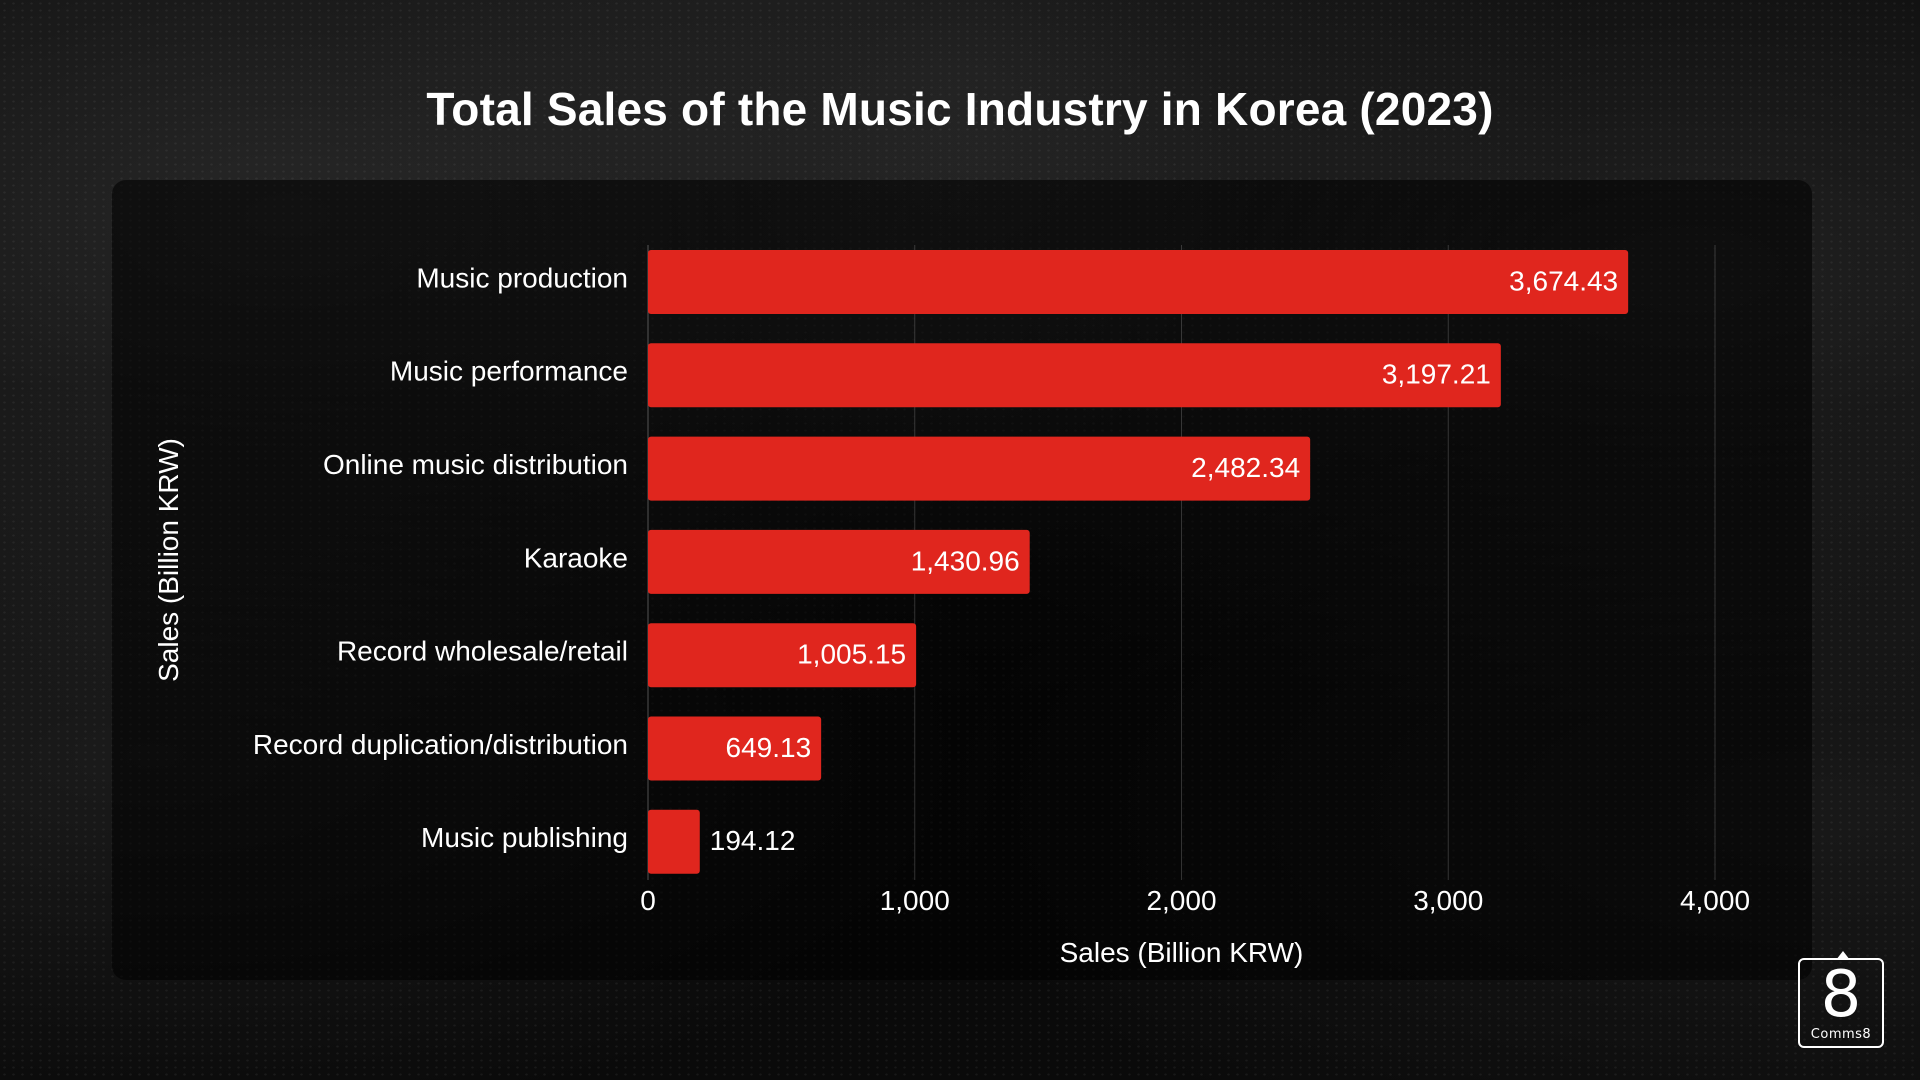  Describe the element at coordinates (1563, 280) in the screenshot. I see `data-label: 3,674.43` at that location.